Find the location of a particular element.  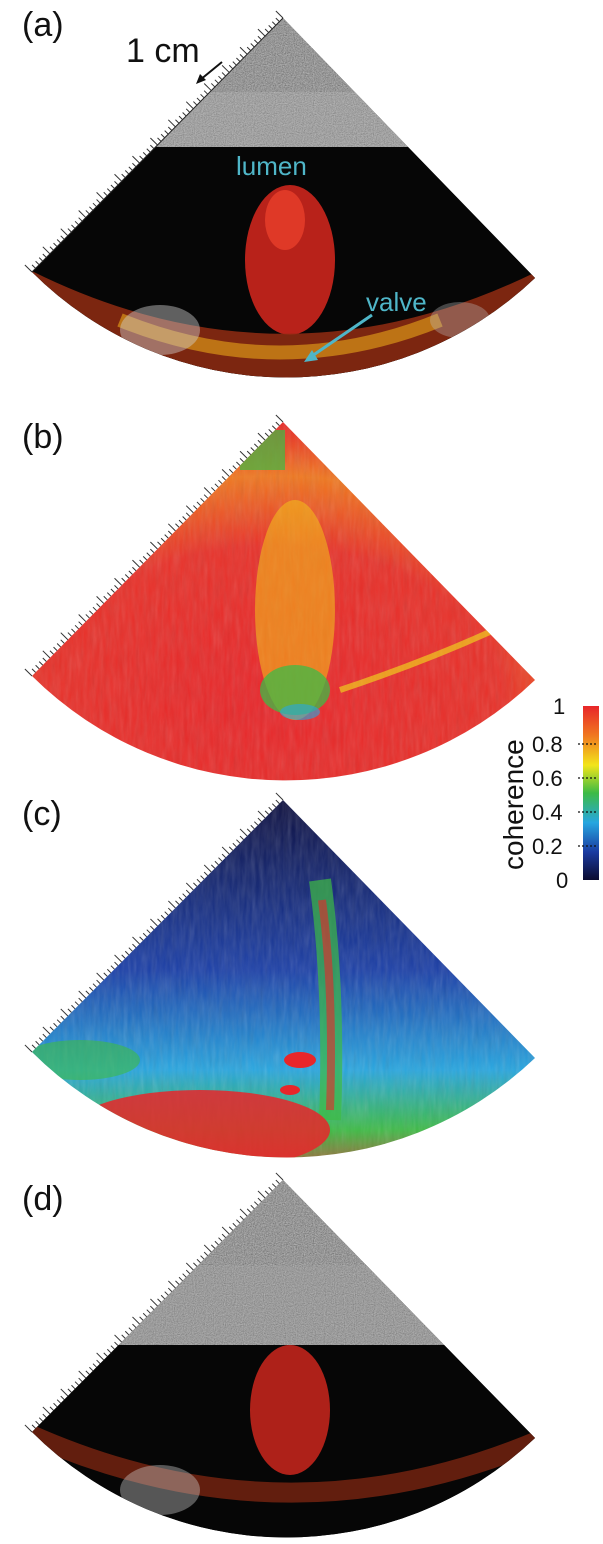

colorbar-gradient is located at coordinates (591, 793).